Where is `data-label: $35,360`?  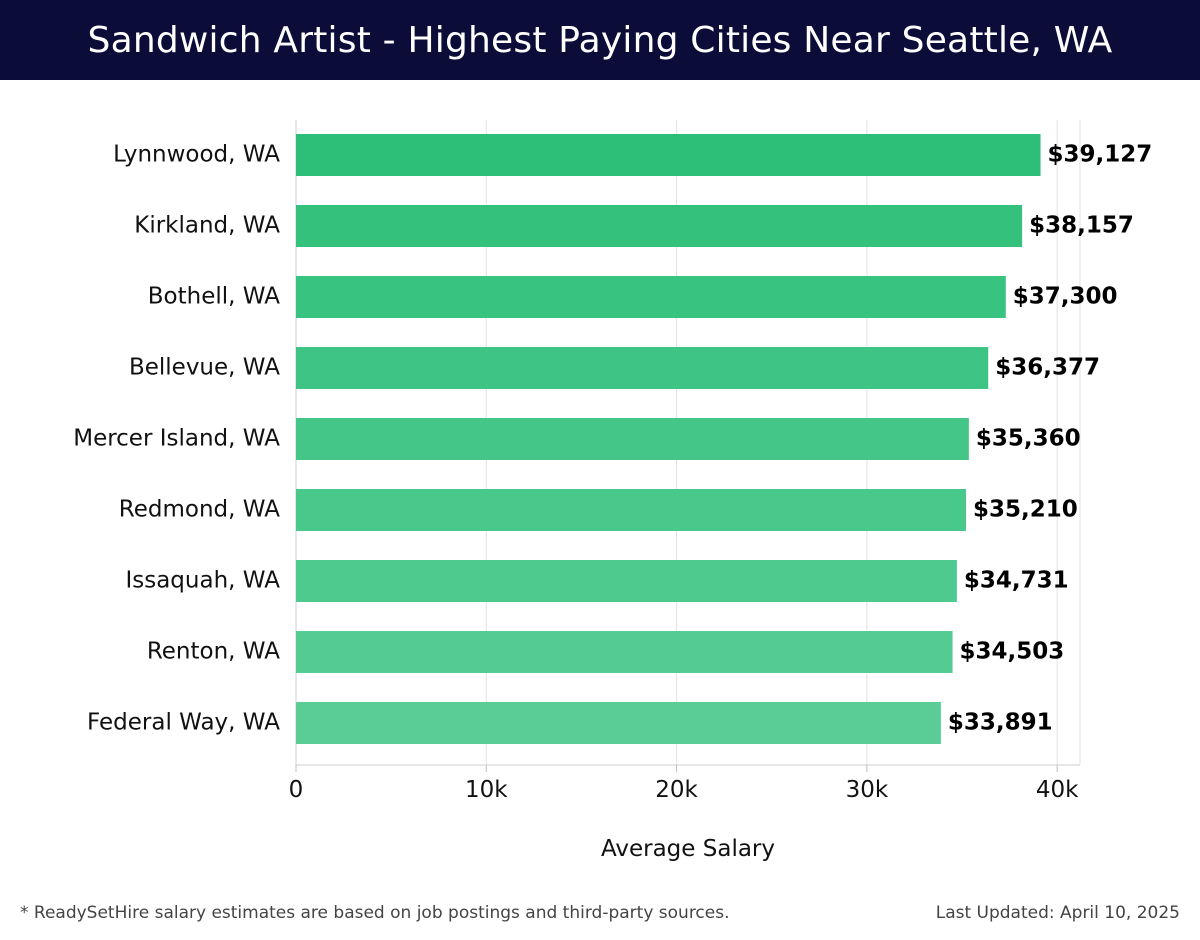 data-label: $35,360 is located at coordinates (1028, 439).